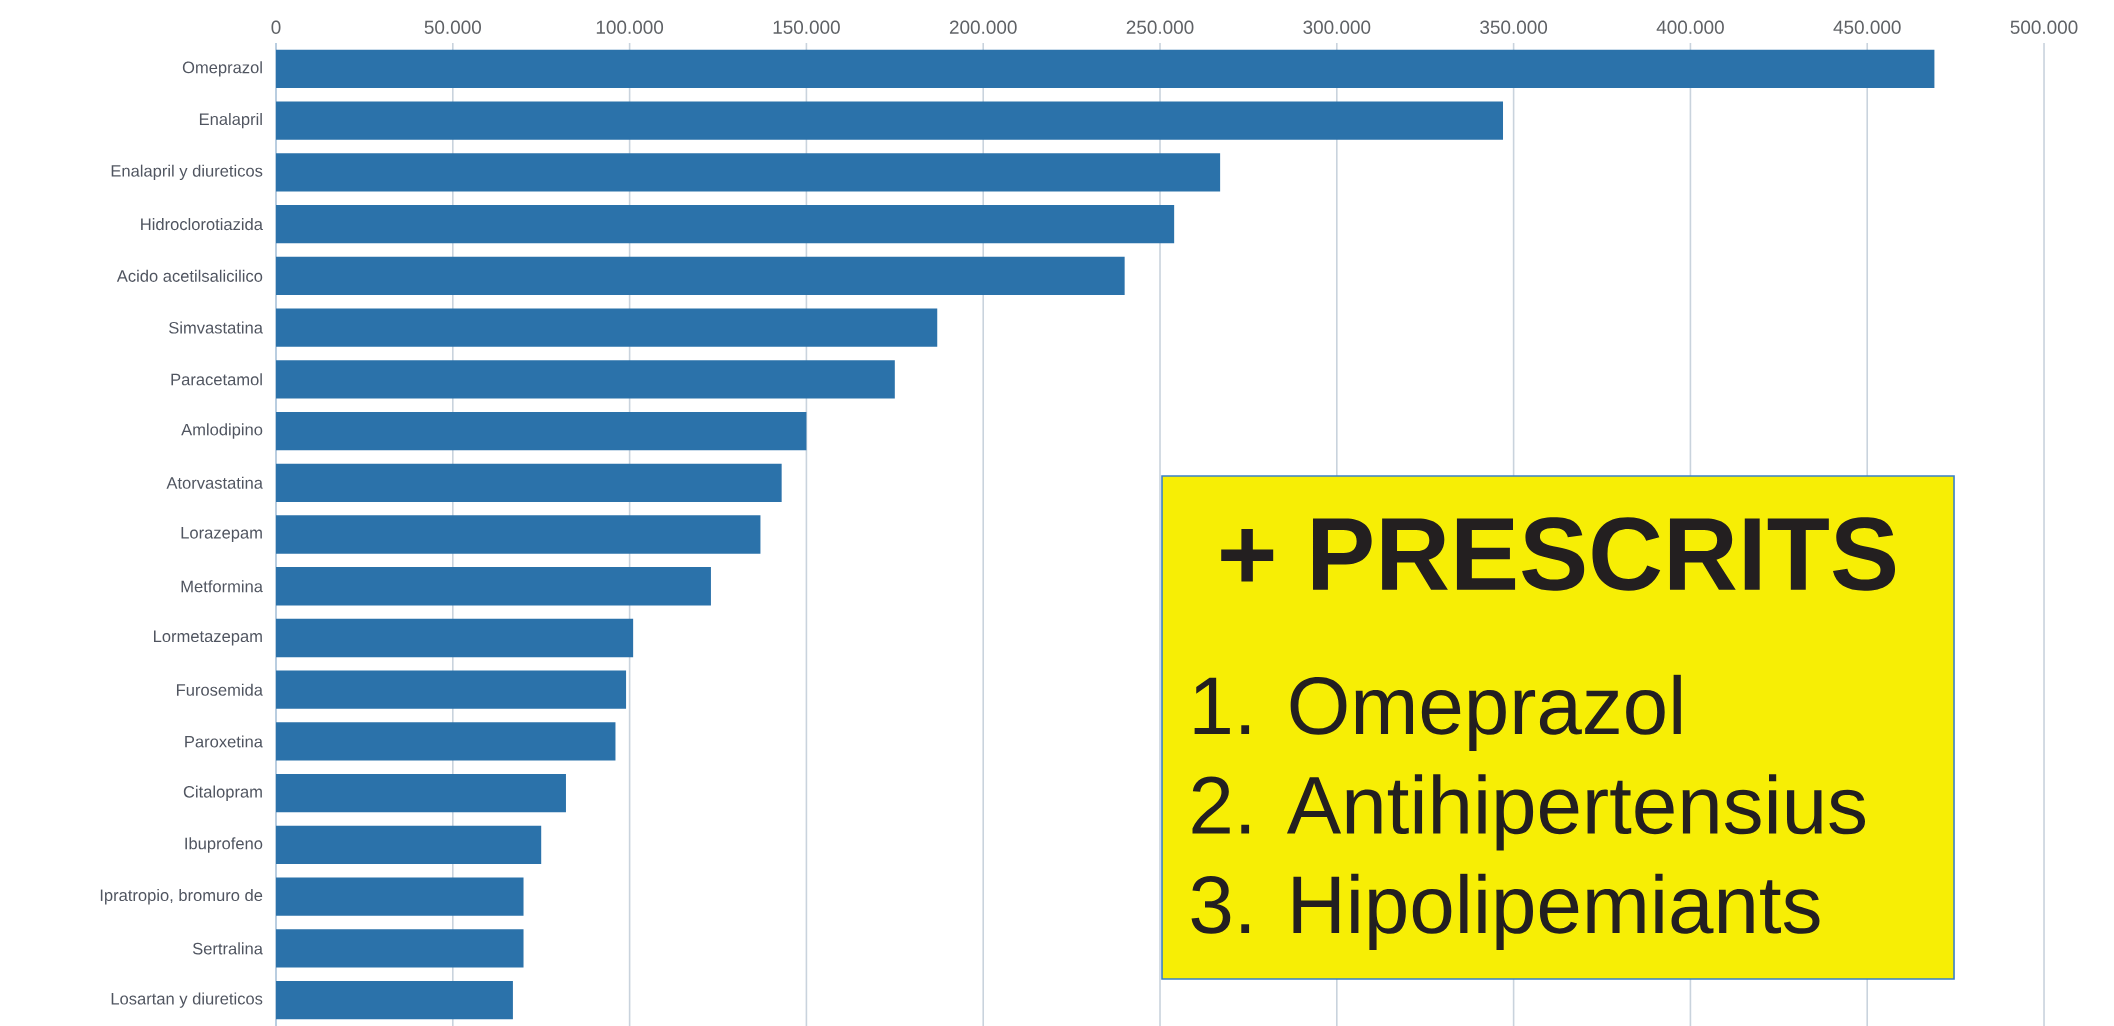 This screenshot has height=1026, width=2114. What do you see at coordinates (221, 534) in the screenshot?
I see `y-tick-label: Lorazepam` at bounding box center [221, 534].